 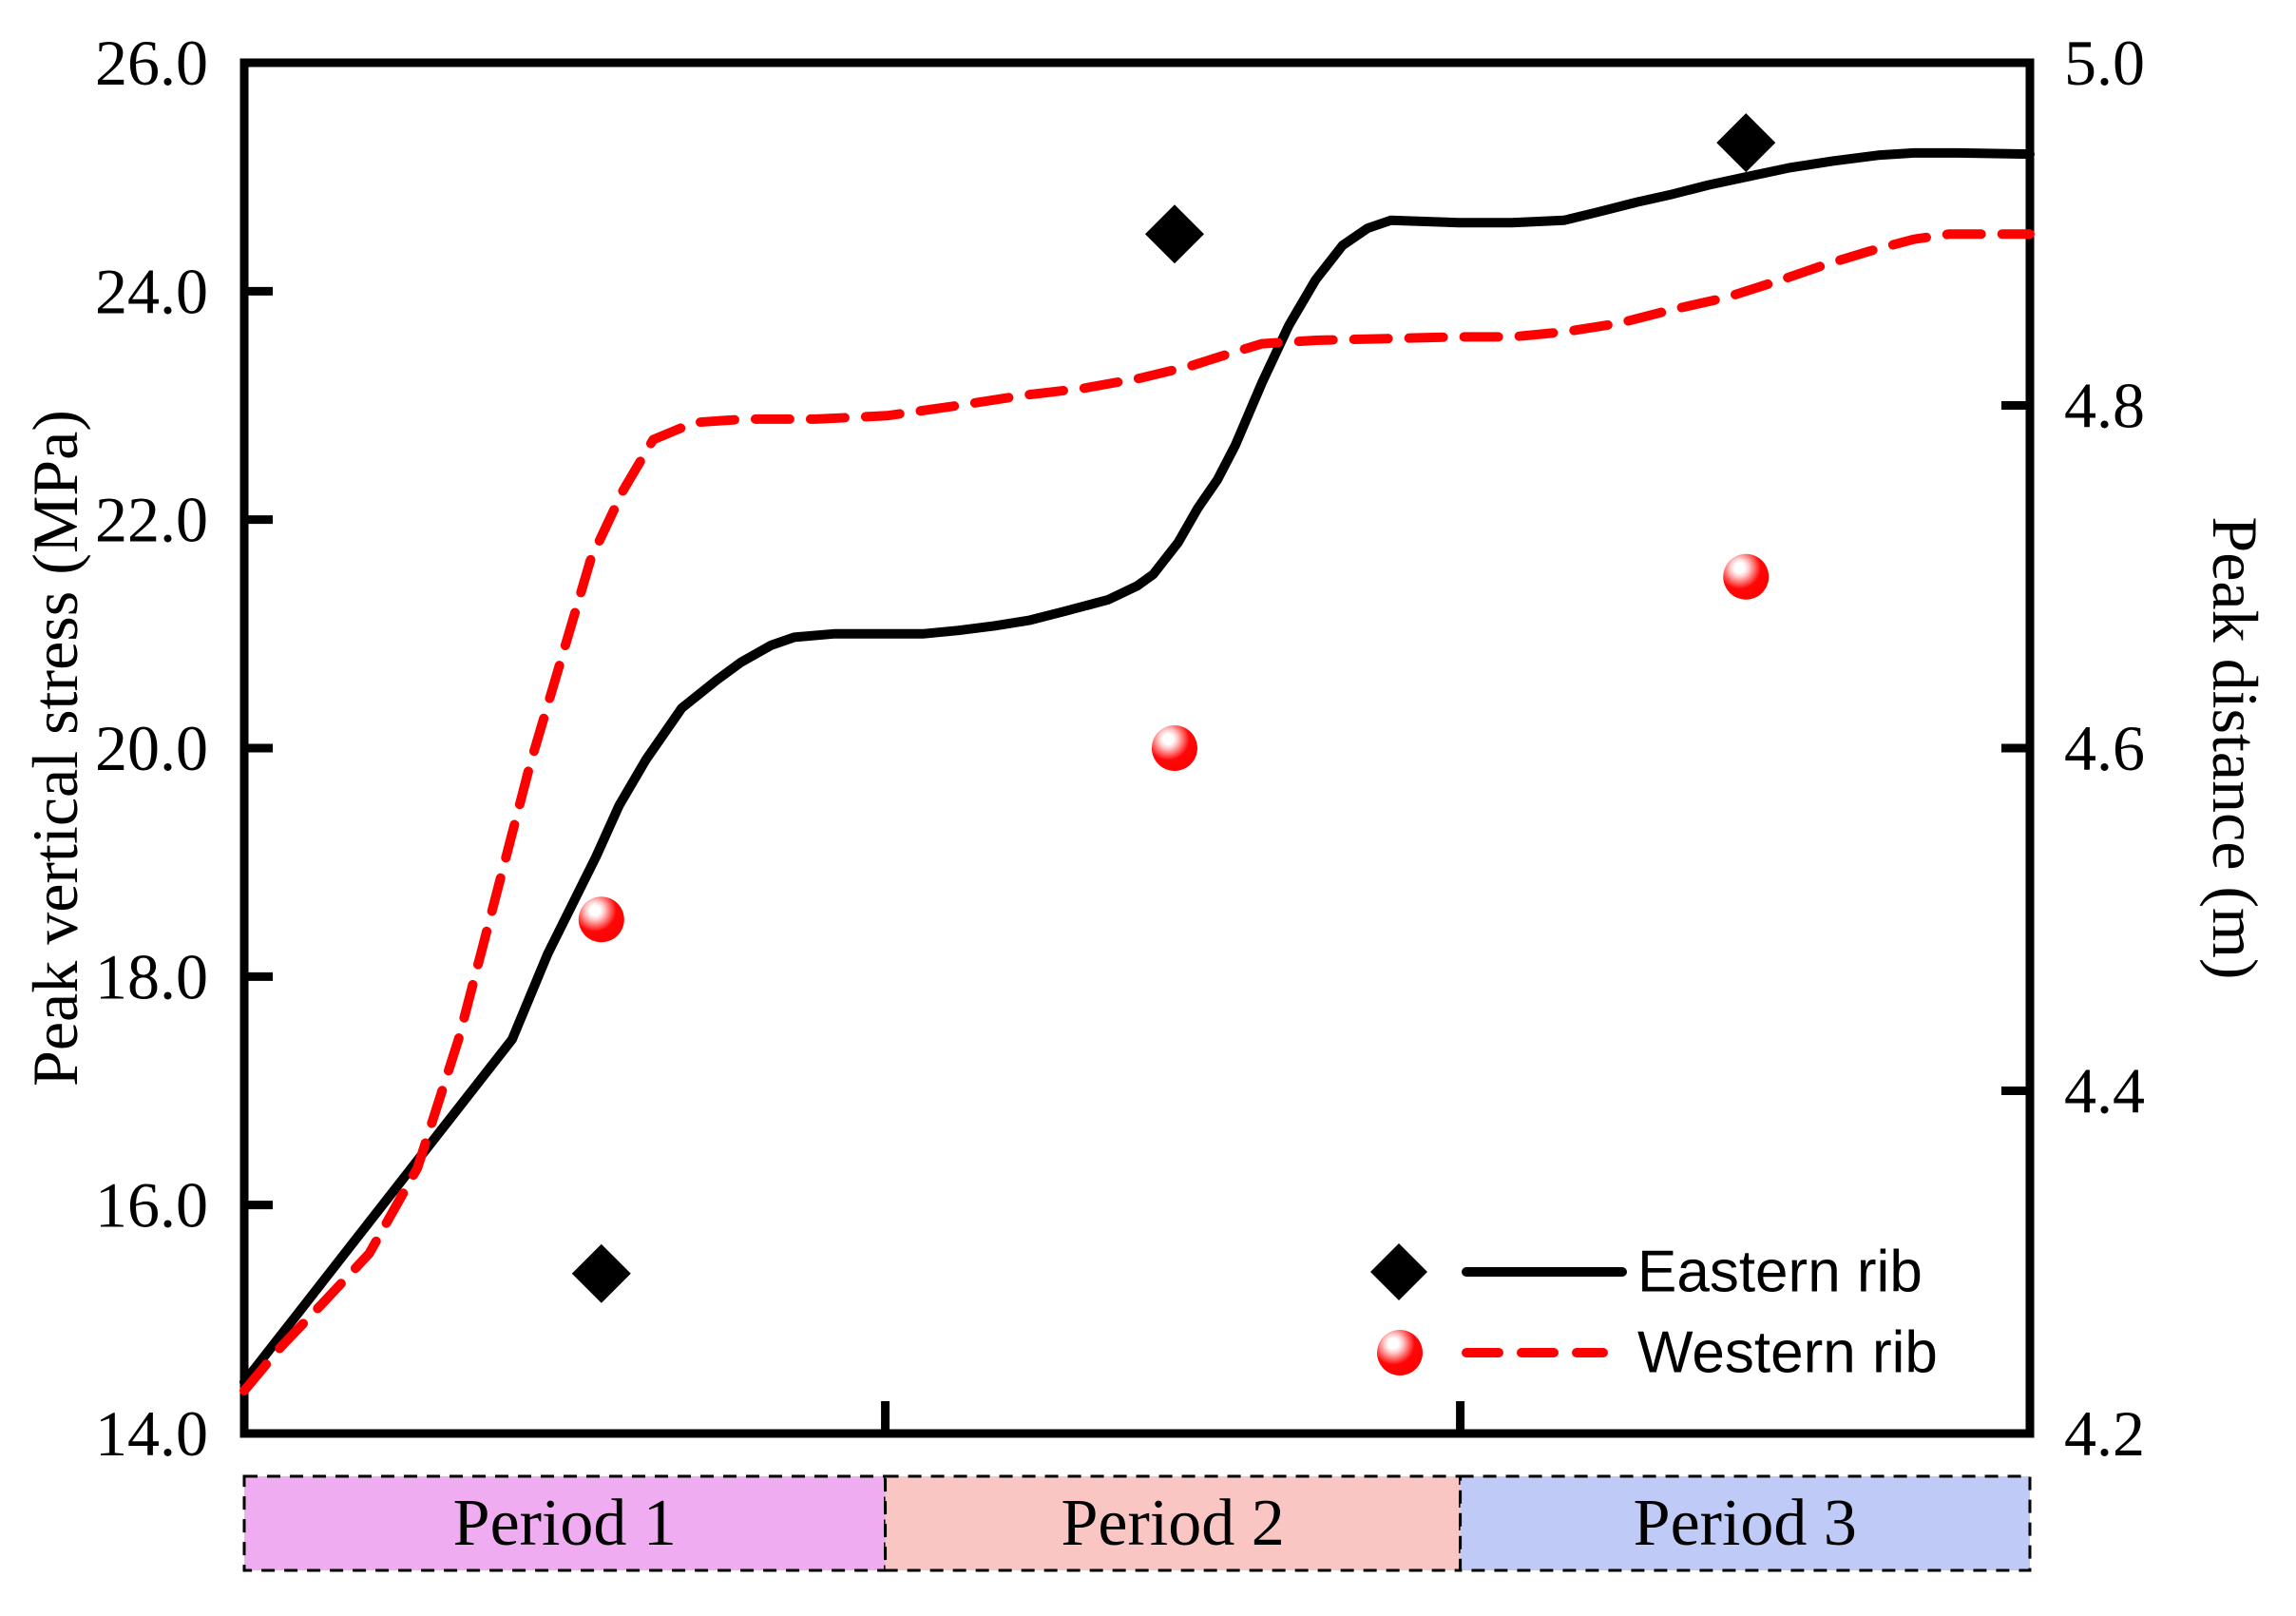 I want to click on right-axis-tick-label: 5.0, so click(x=2104, y=63).